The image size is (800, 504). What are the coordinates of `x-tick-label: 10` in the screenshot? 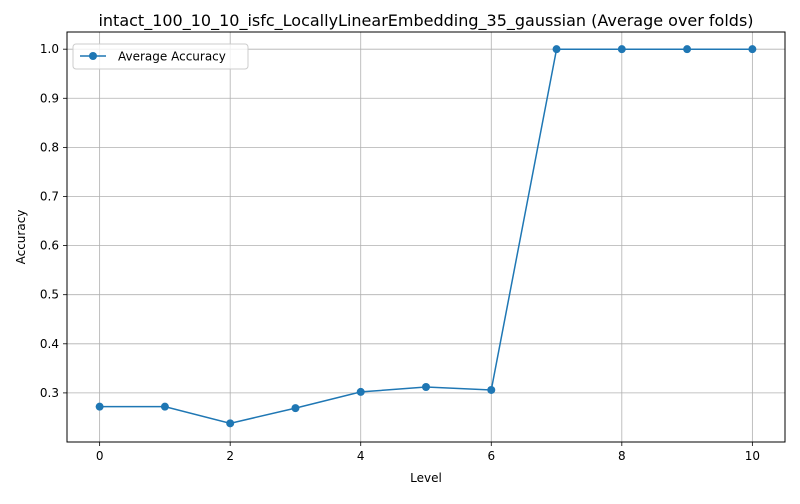 It's located at (752, 456).